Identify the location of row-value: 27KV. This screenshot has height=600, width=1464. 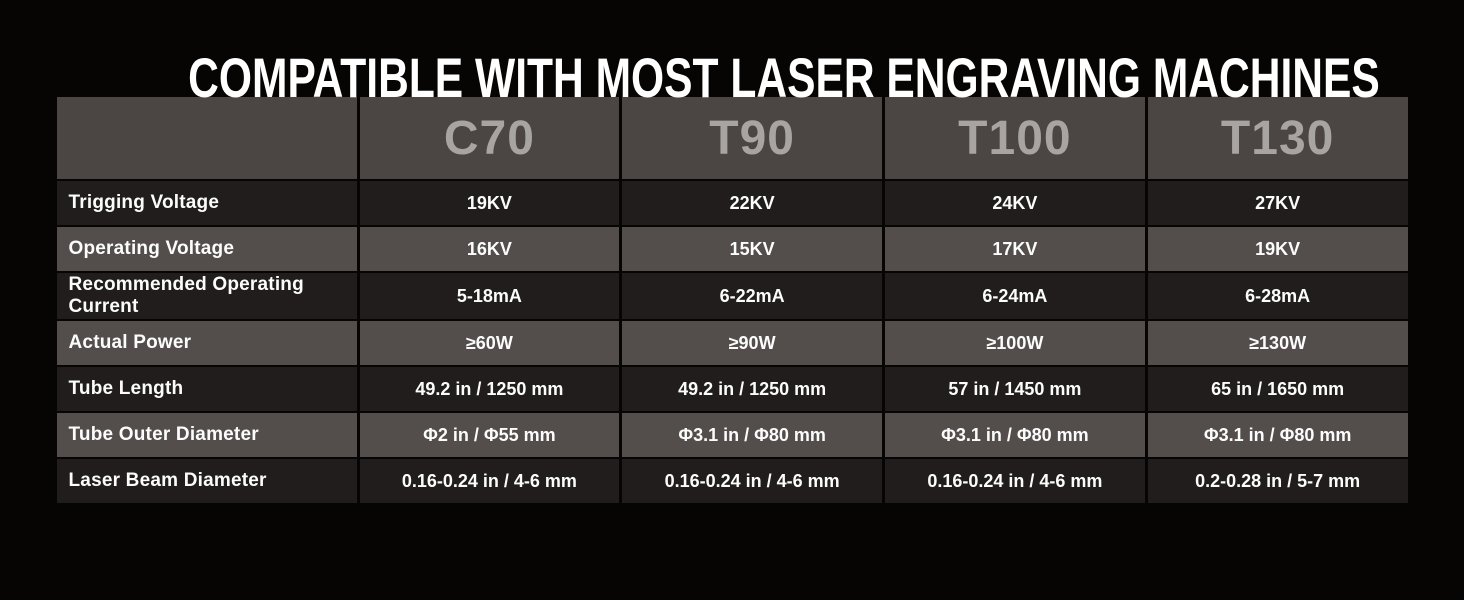
(1277, 203).